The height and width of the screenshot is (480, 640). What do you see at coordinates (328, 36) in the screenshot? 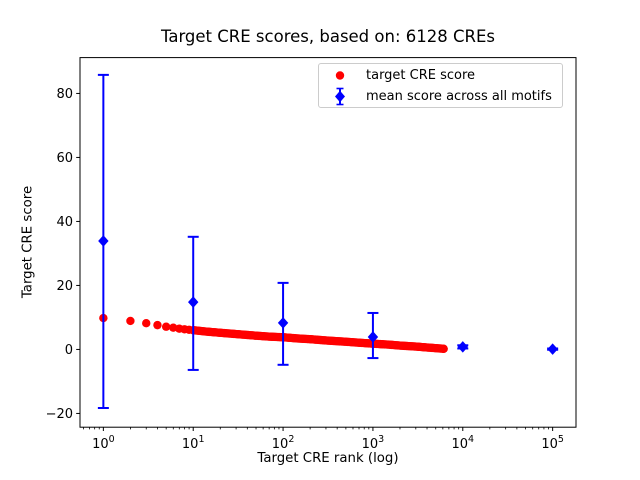
I see `chart-title: Target CRE scores, based on: 6128 CREs` at bounding box center [328, 36].